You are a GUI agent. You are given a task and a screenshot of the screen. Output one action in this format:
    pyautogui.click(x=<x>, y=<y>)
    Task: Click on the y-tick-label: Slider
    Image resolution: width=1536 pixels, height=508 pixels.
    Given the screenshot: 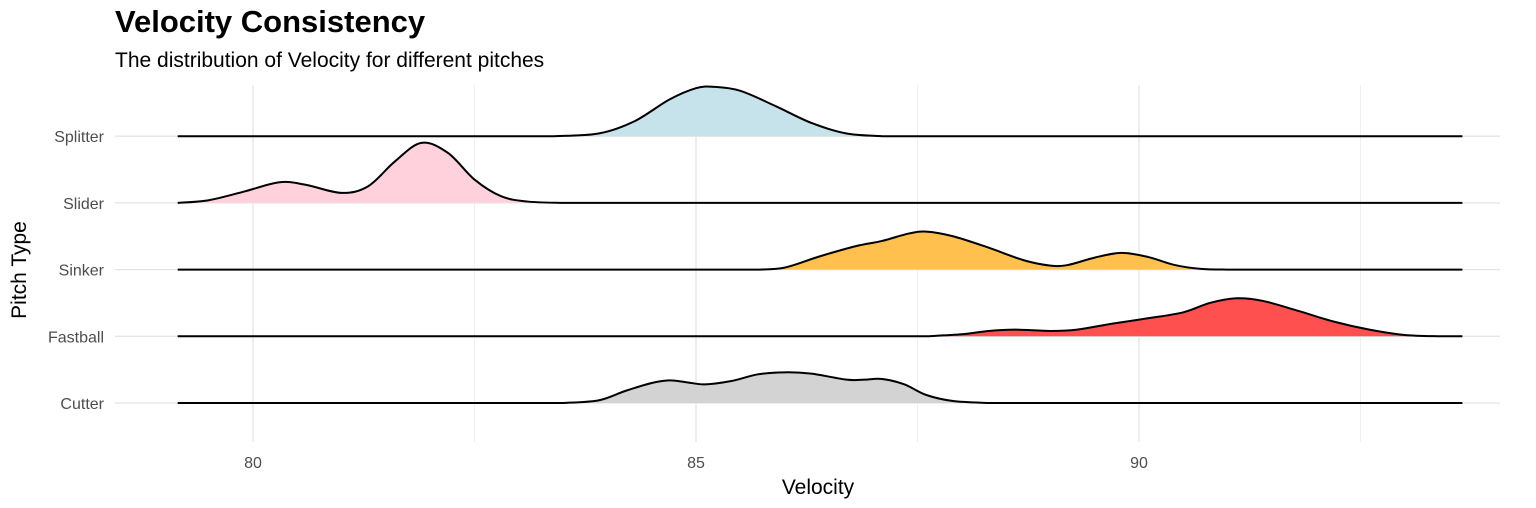 What is the action you would take?
    pyautogui.click(x=84, y=204)
    